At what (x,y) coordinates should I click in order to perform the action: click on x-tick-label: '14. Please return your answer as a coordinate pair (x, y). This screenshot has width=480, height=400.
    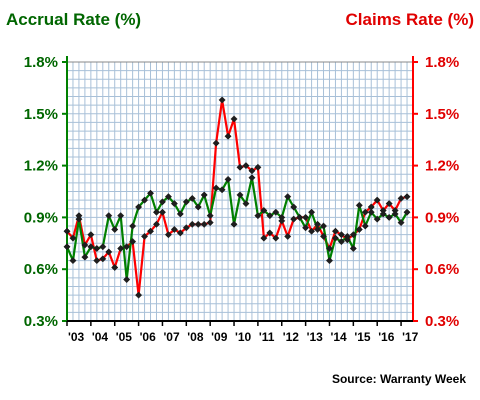
    Looking at the image, I should click on (338, 337).